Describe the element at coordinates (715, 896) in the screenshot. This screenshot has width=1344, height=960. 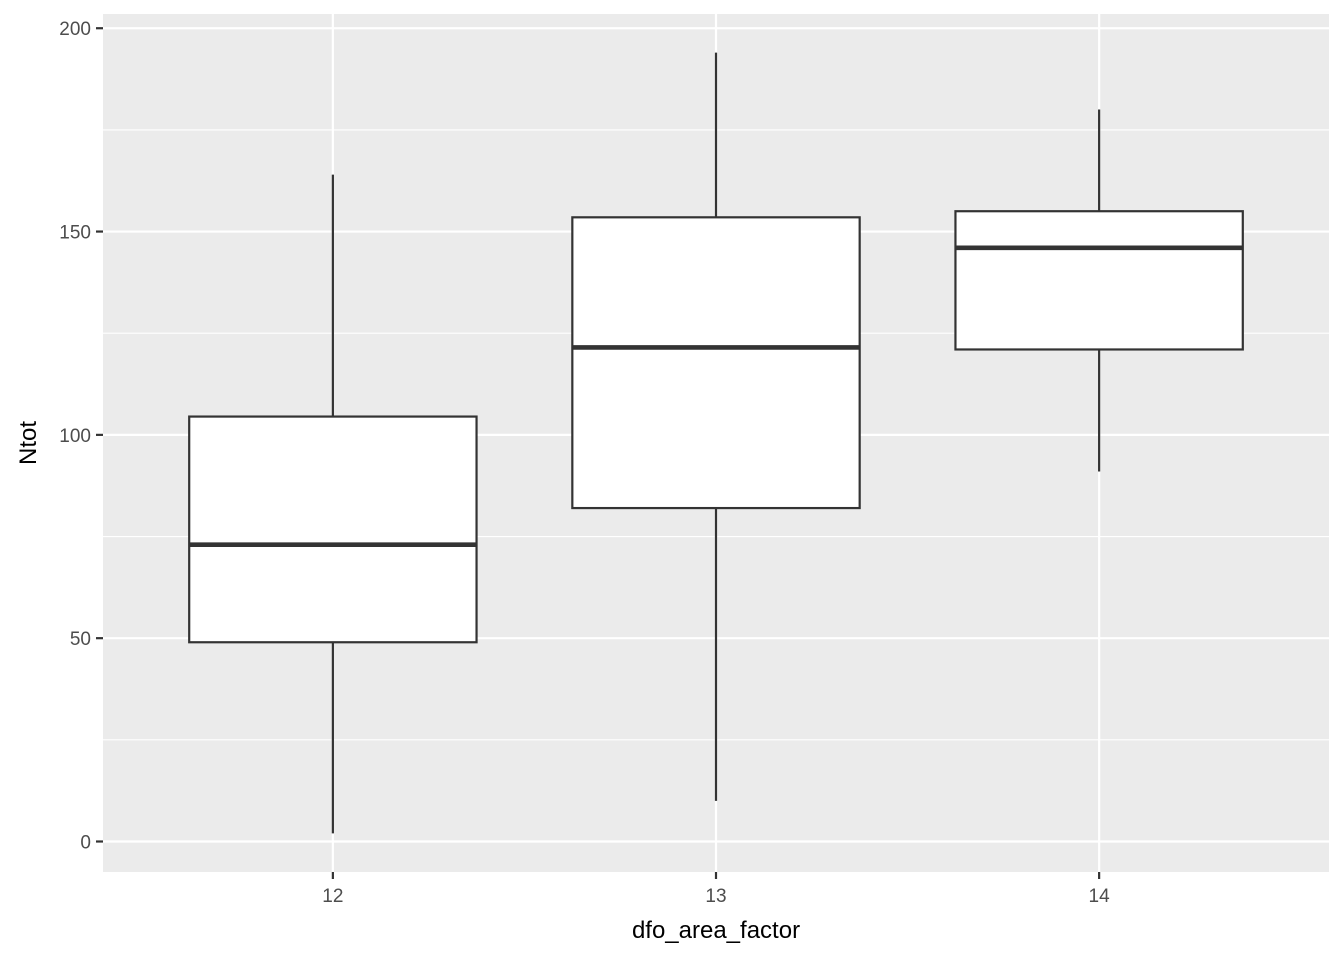
I see `x-tick-label: 13` at that location.